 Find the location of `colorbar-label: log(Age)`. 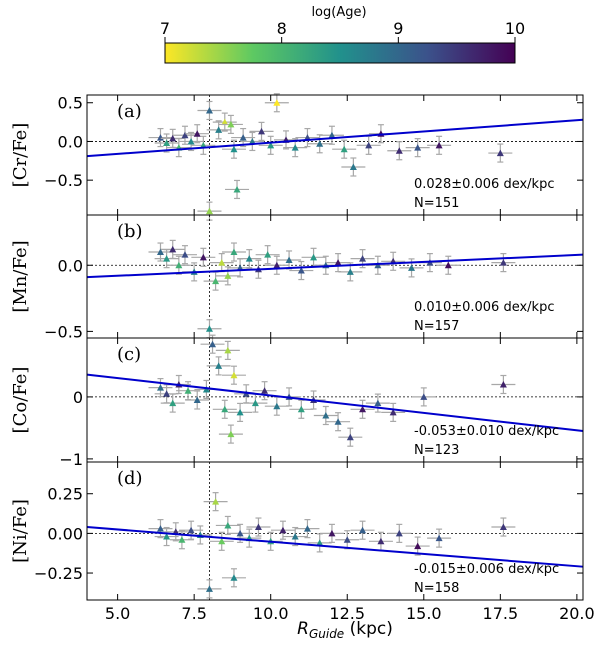

colorbar-label: log(Age) is located at coordinates (338, 12).